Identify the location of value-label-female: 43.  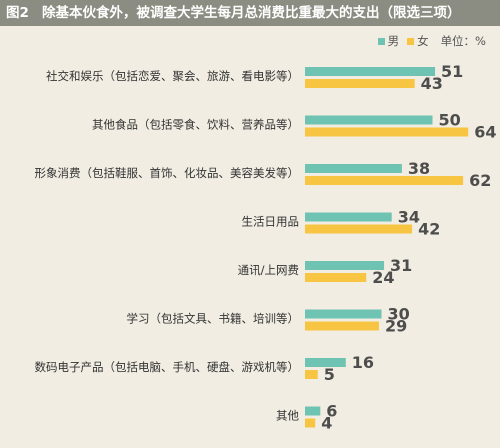
(432, 83).